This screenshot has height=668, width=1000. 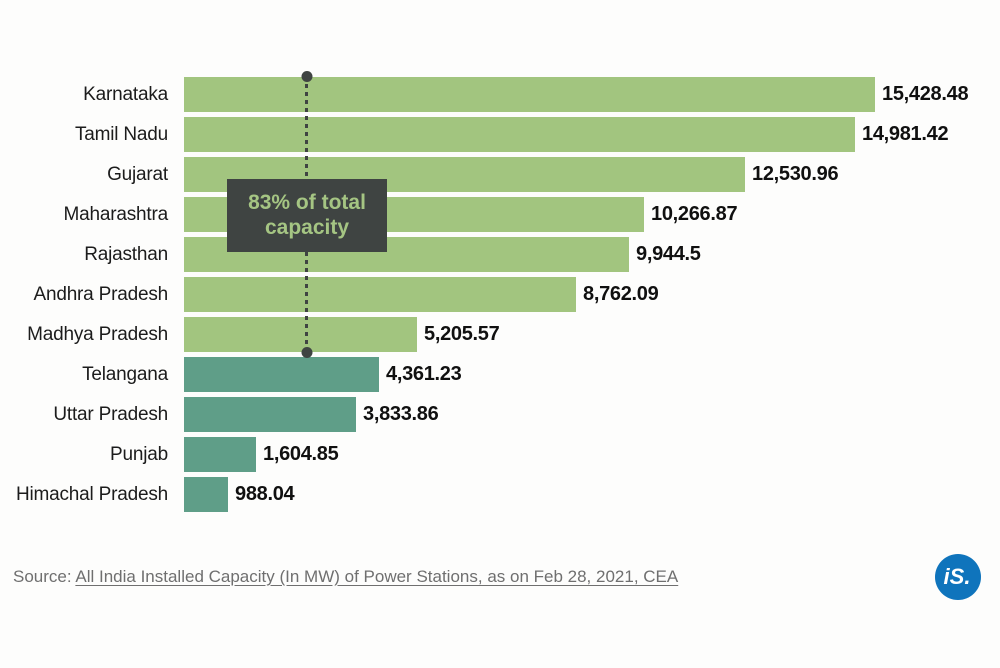 What do you see at coordinates (116, 214) in the screenshot?
I see `state-label: Maharashtra` at bounding box center [116, 214].